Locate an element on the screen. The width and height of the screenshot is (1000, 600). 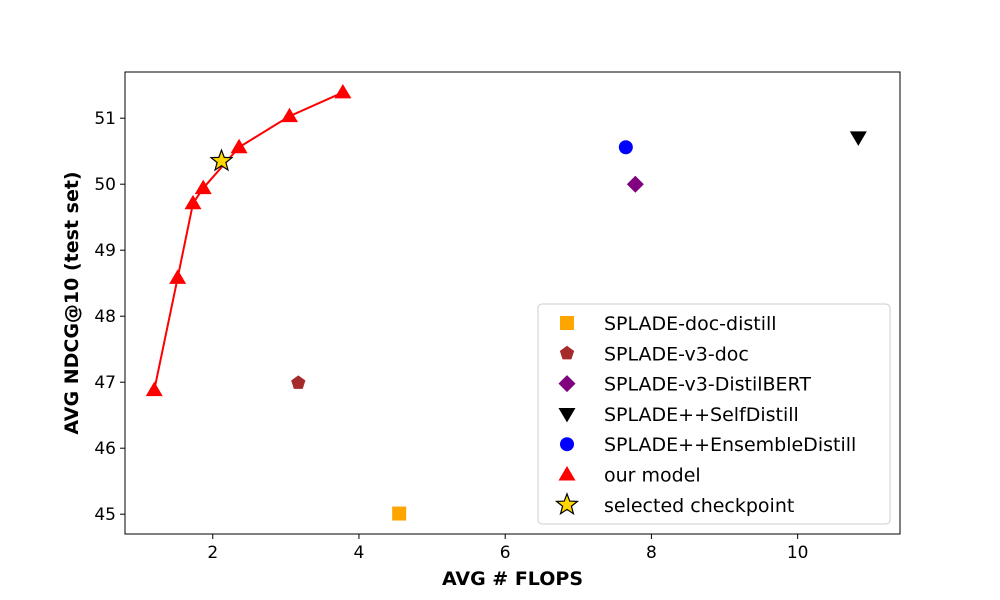
series-lines is located at coordinates (248, 241).